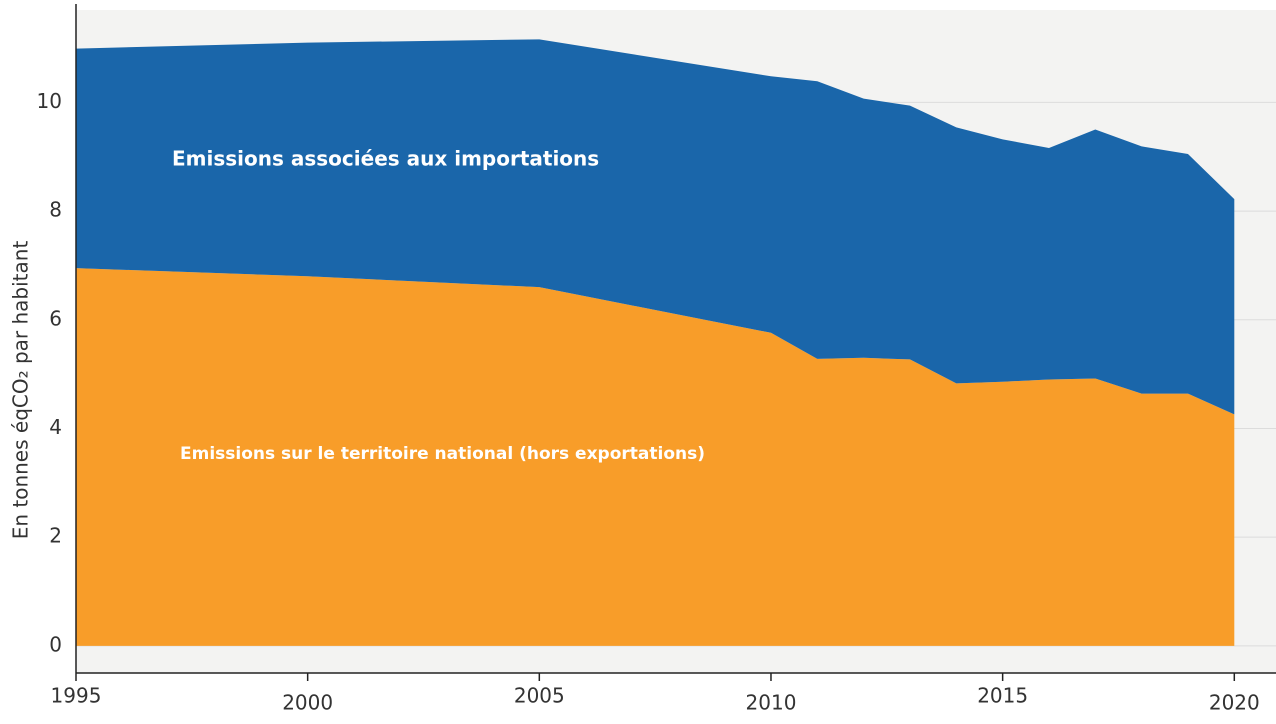 This screenshot has height=724, width=1276. I want to click on area-label: Emissions associées aux importations, so click(385, 159).